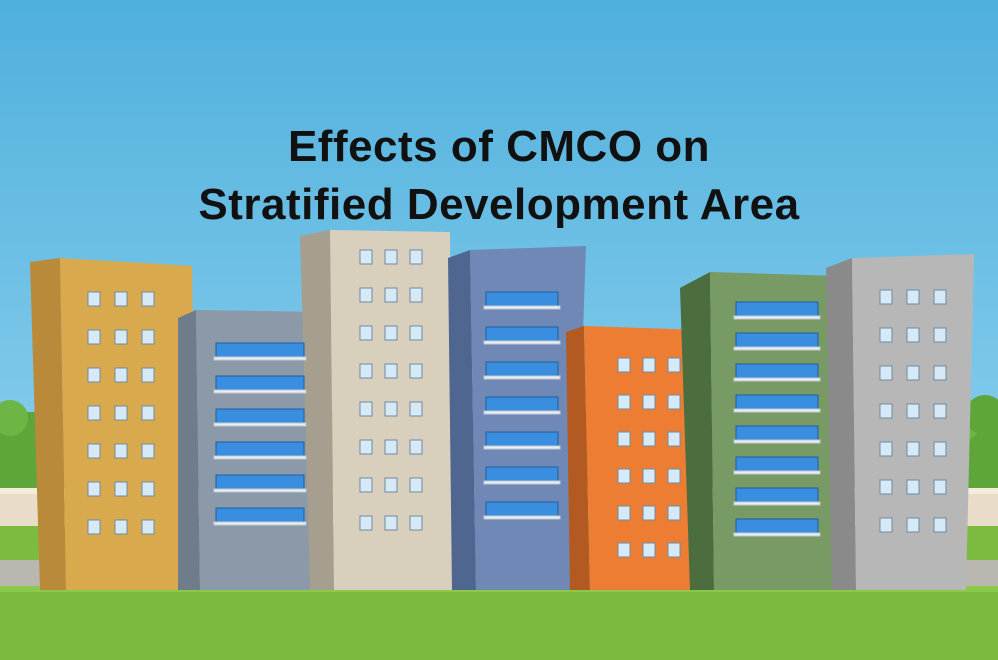  What do you see at coordinates (499, 204) in the screenshot?
I see `title-line-2: Stratified Development Area` at bounding box center [499, 204].